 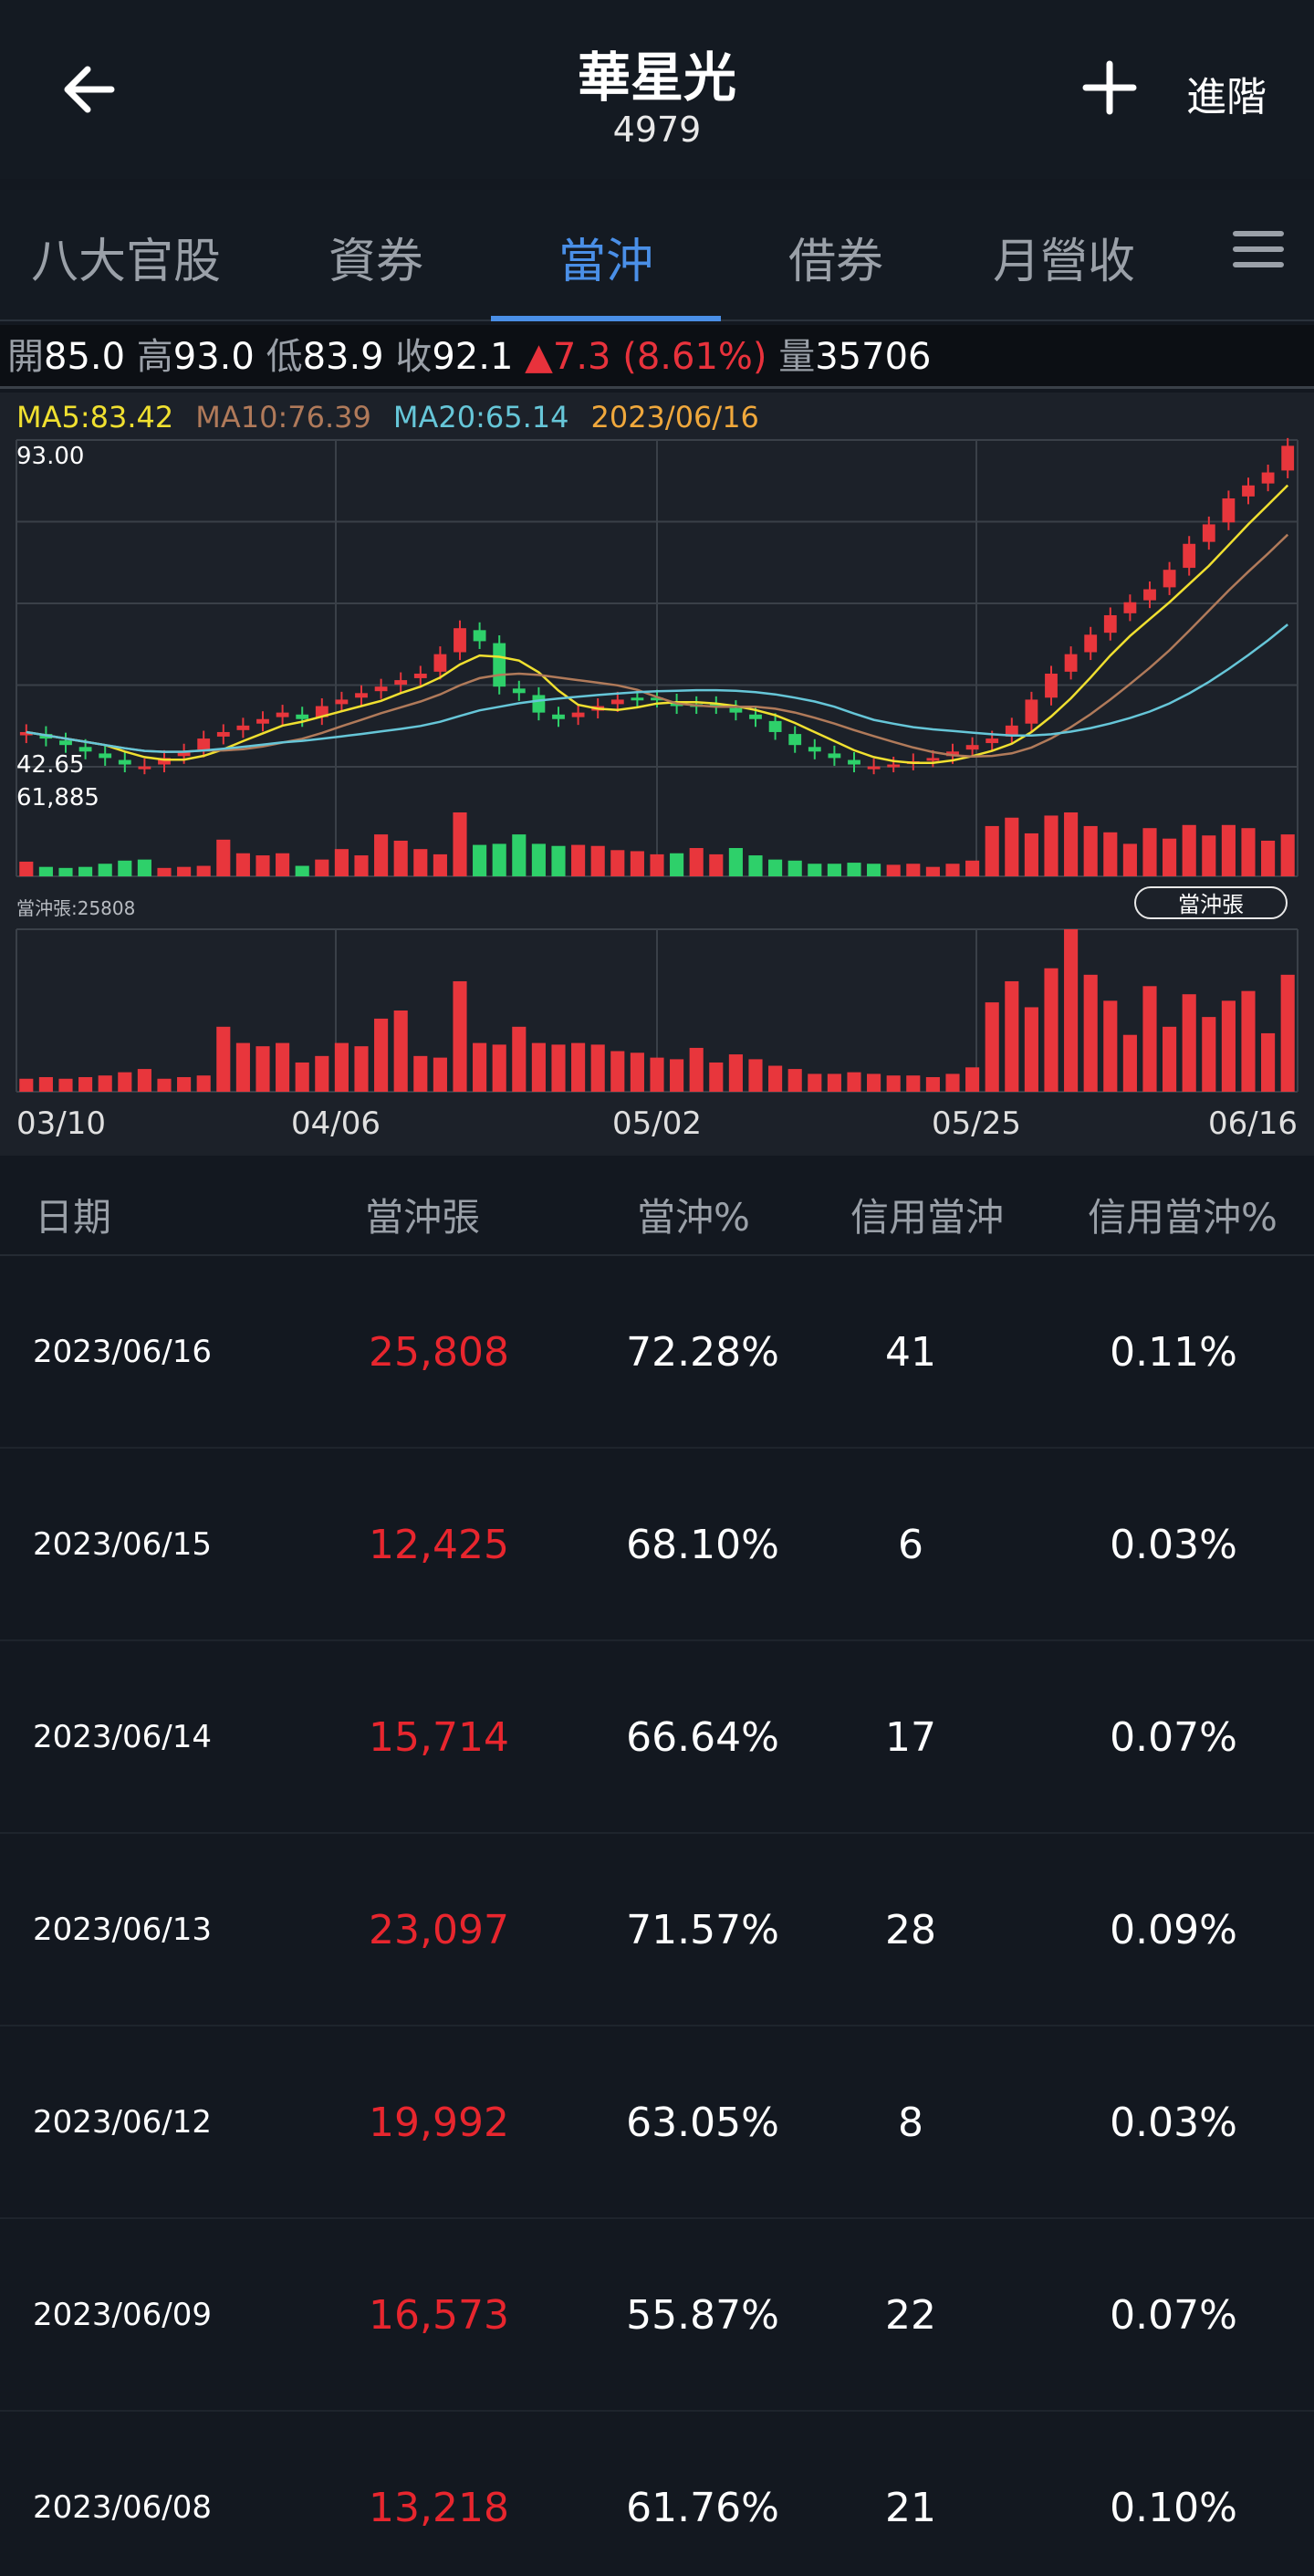 What do you see at coordinates (1226, 97) in the screenshot?
I see `advanced-button: 進階` at bounding box center [1226, 97].